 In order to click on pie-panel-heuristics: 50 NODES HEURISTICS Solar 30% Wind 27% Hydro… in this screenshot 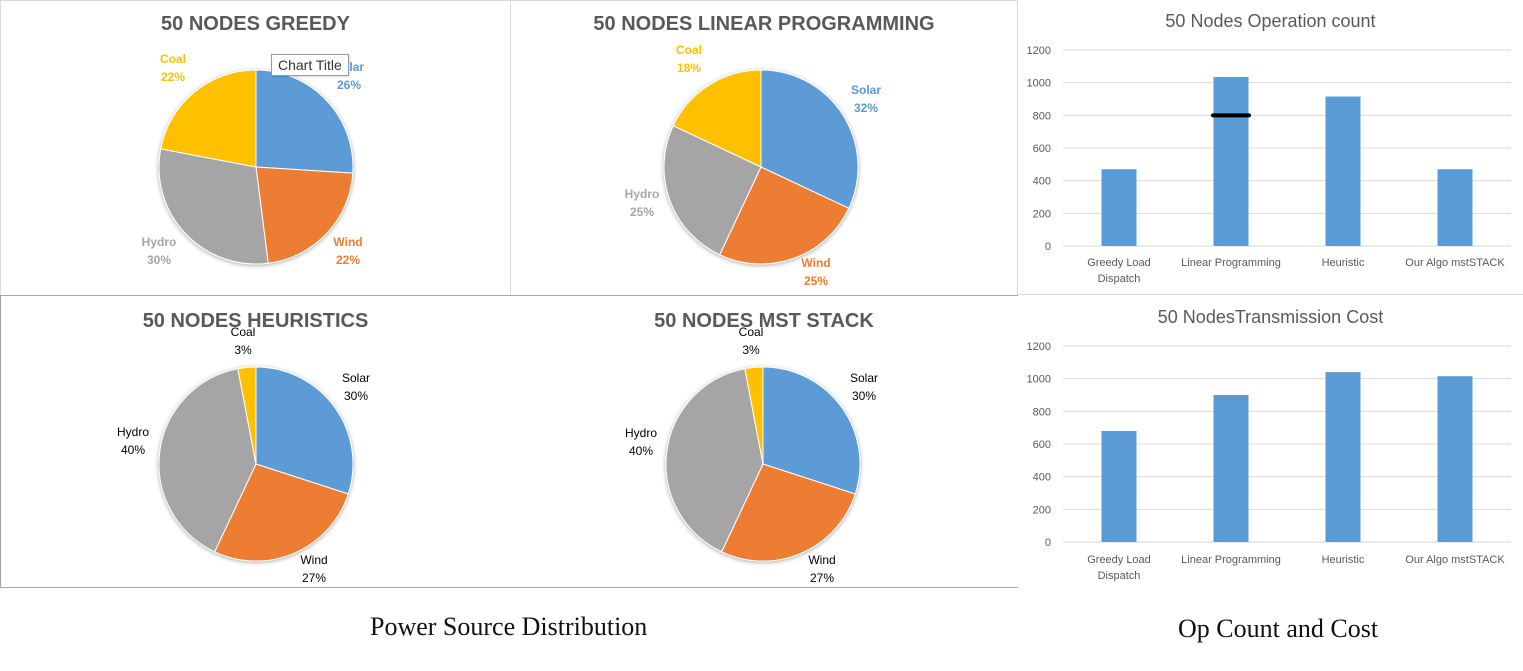, I will do `click(255, 441)`.